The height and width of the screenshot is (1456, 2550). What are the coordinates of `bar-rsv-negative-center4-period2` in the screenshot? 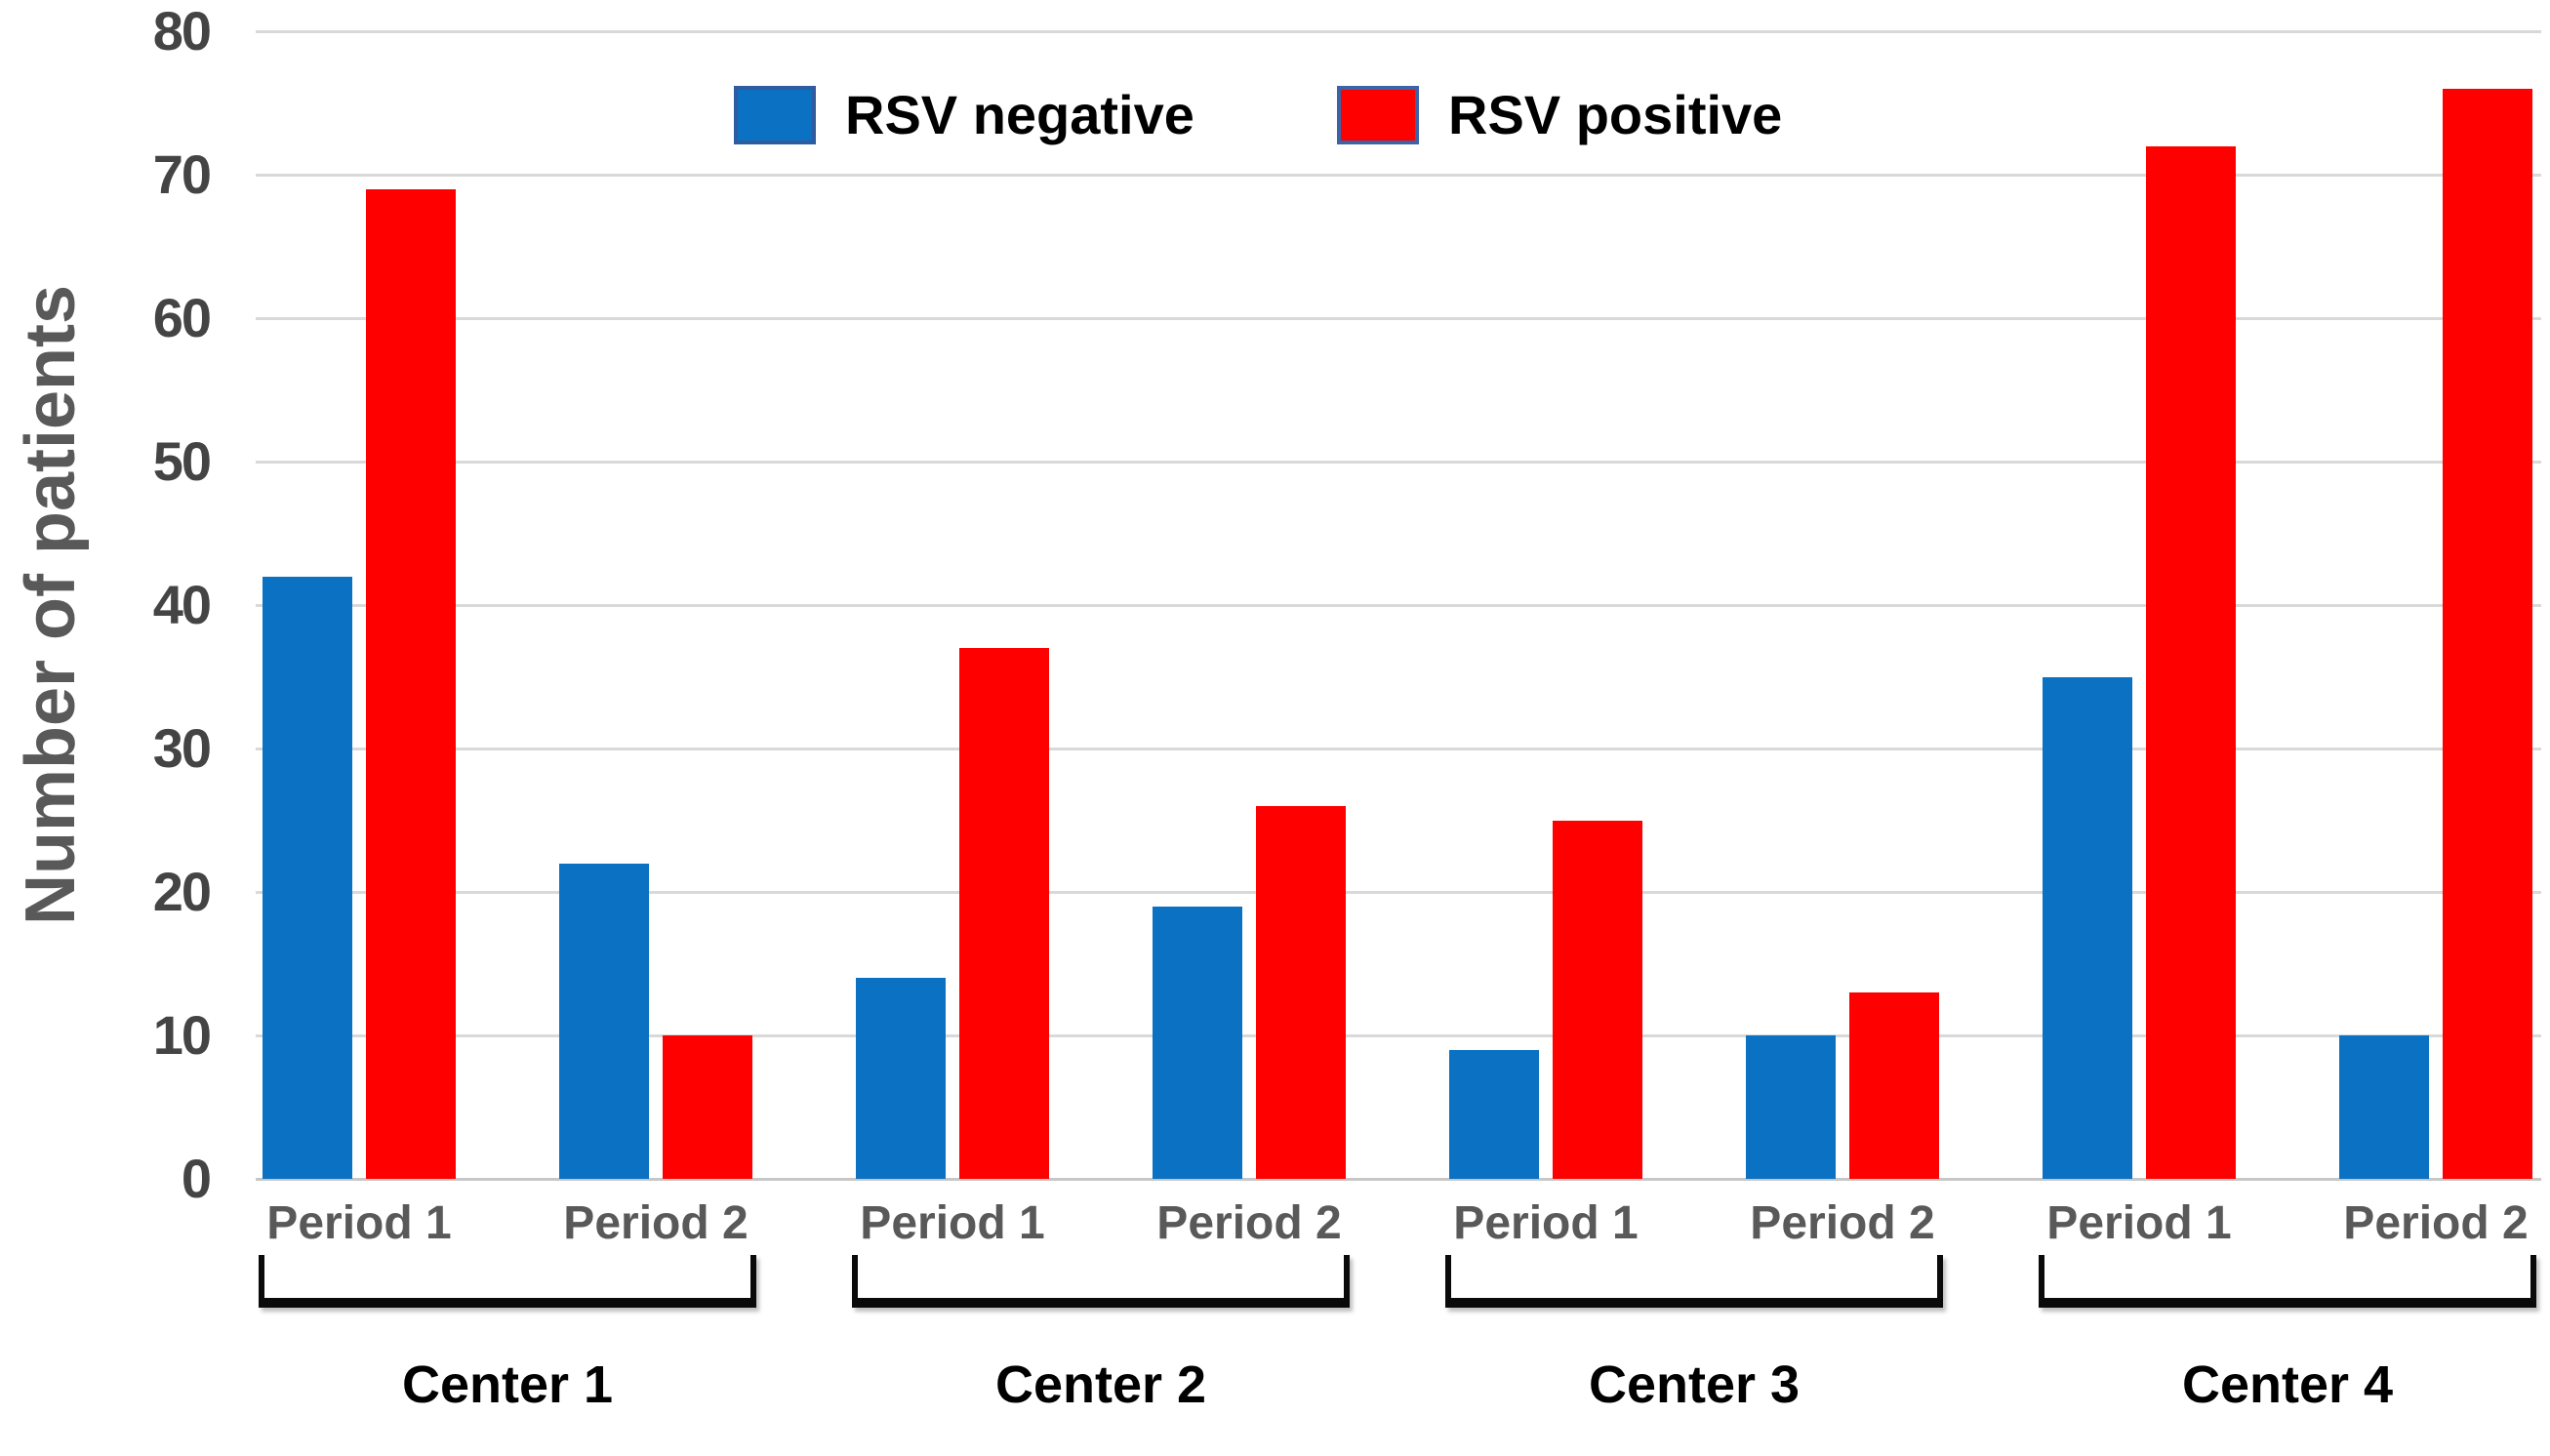 It's located at (2384, 1107).